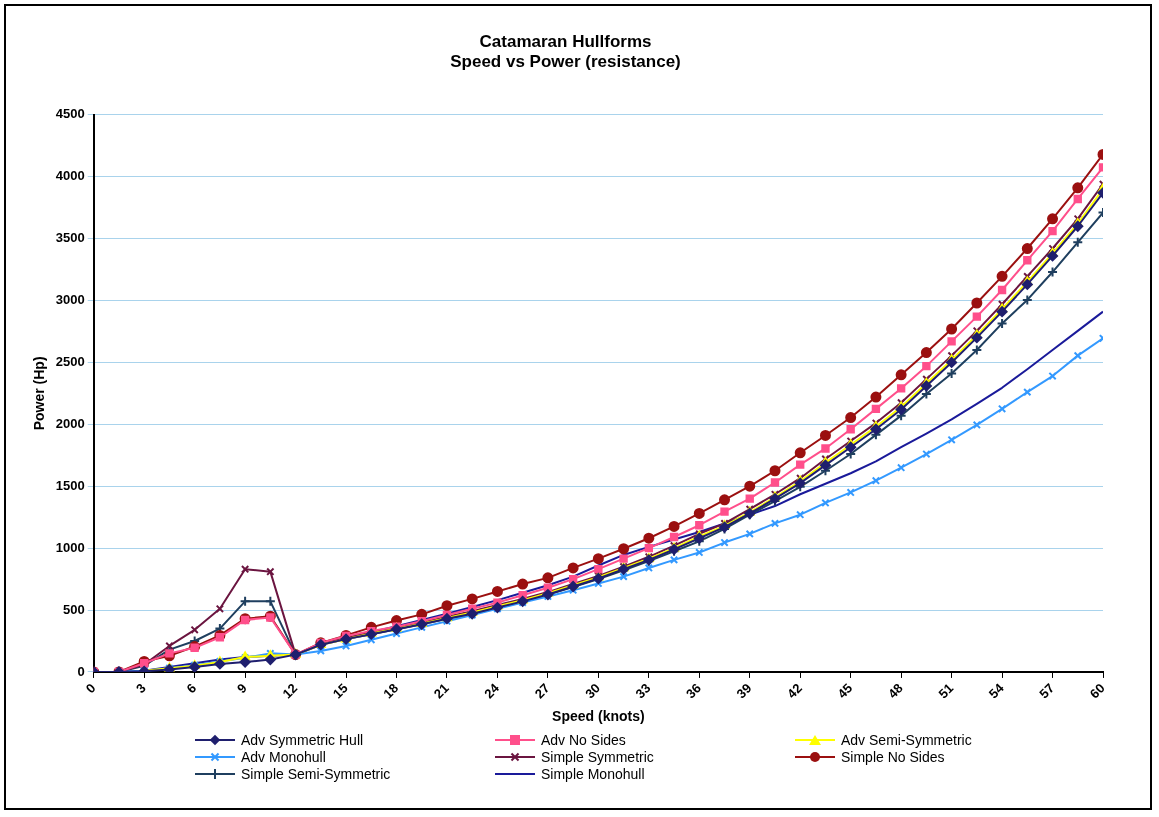  I want to click on x-tick-label: 9, so click(242, 688).